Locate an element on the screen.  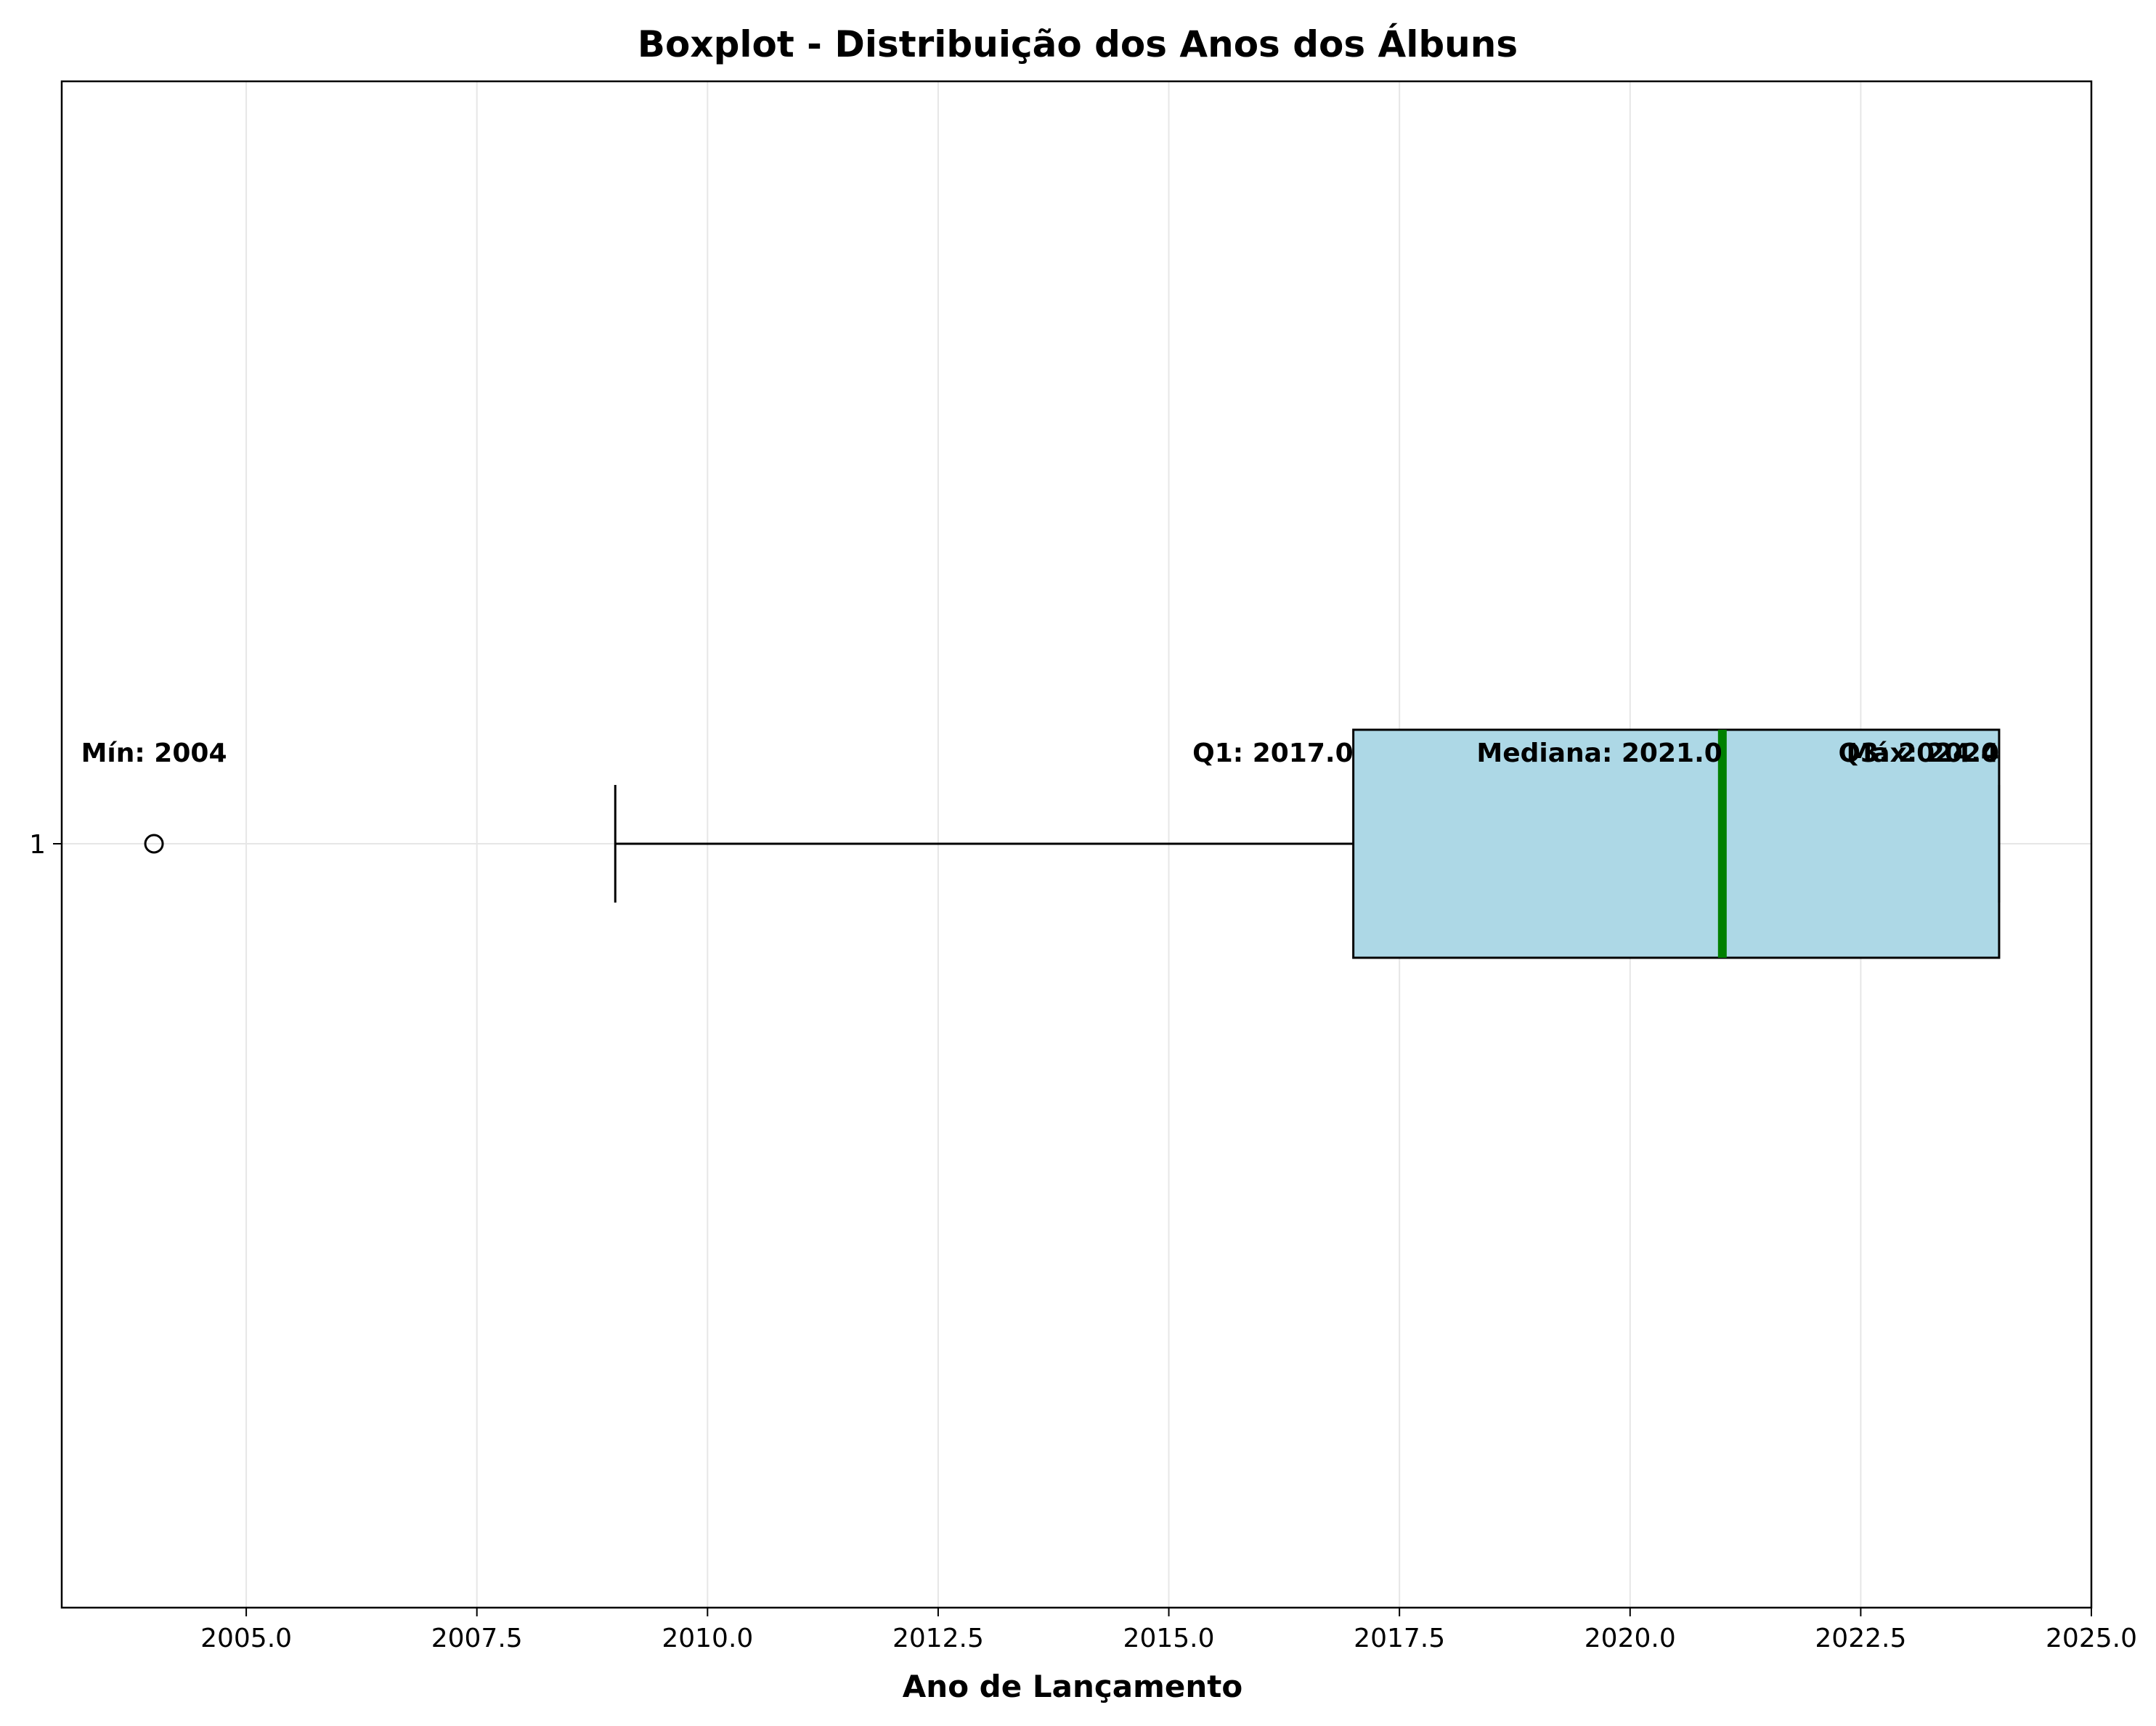
x-tick-label: 2012.5 is located at coordinates (938, 1638).